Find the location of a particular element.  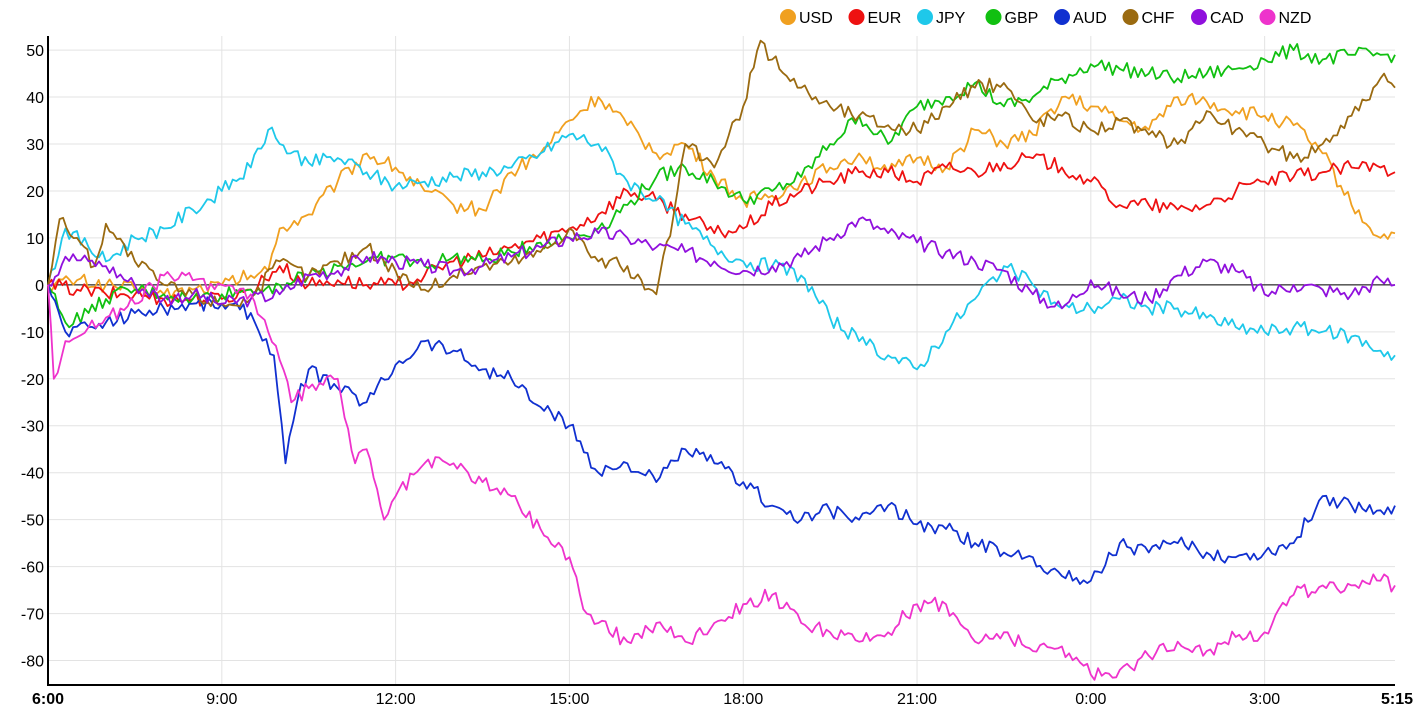

series-line-cad is located at coordinates (721, 263).